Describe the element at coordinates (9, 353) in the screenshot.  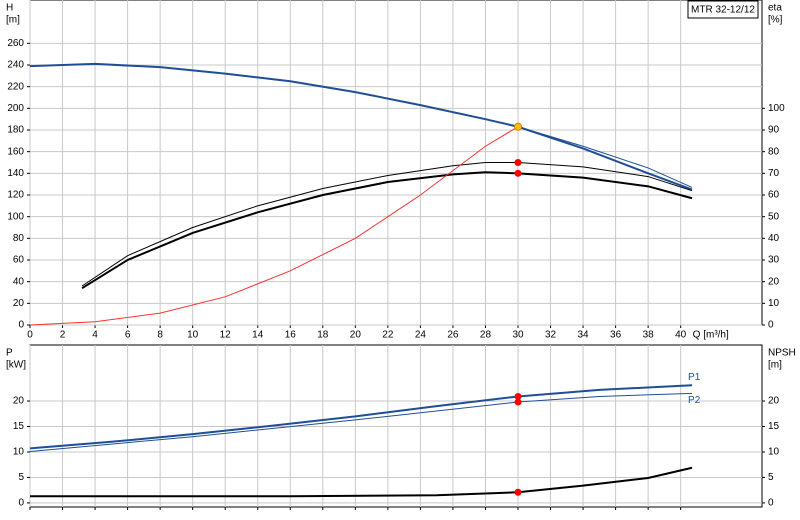
I see `y-axis-label: P` at that location.